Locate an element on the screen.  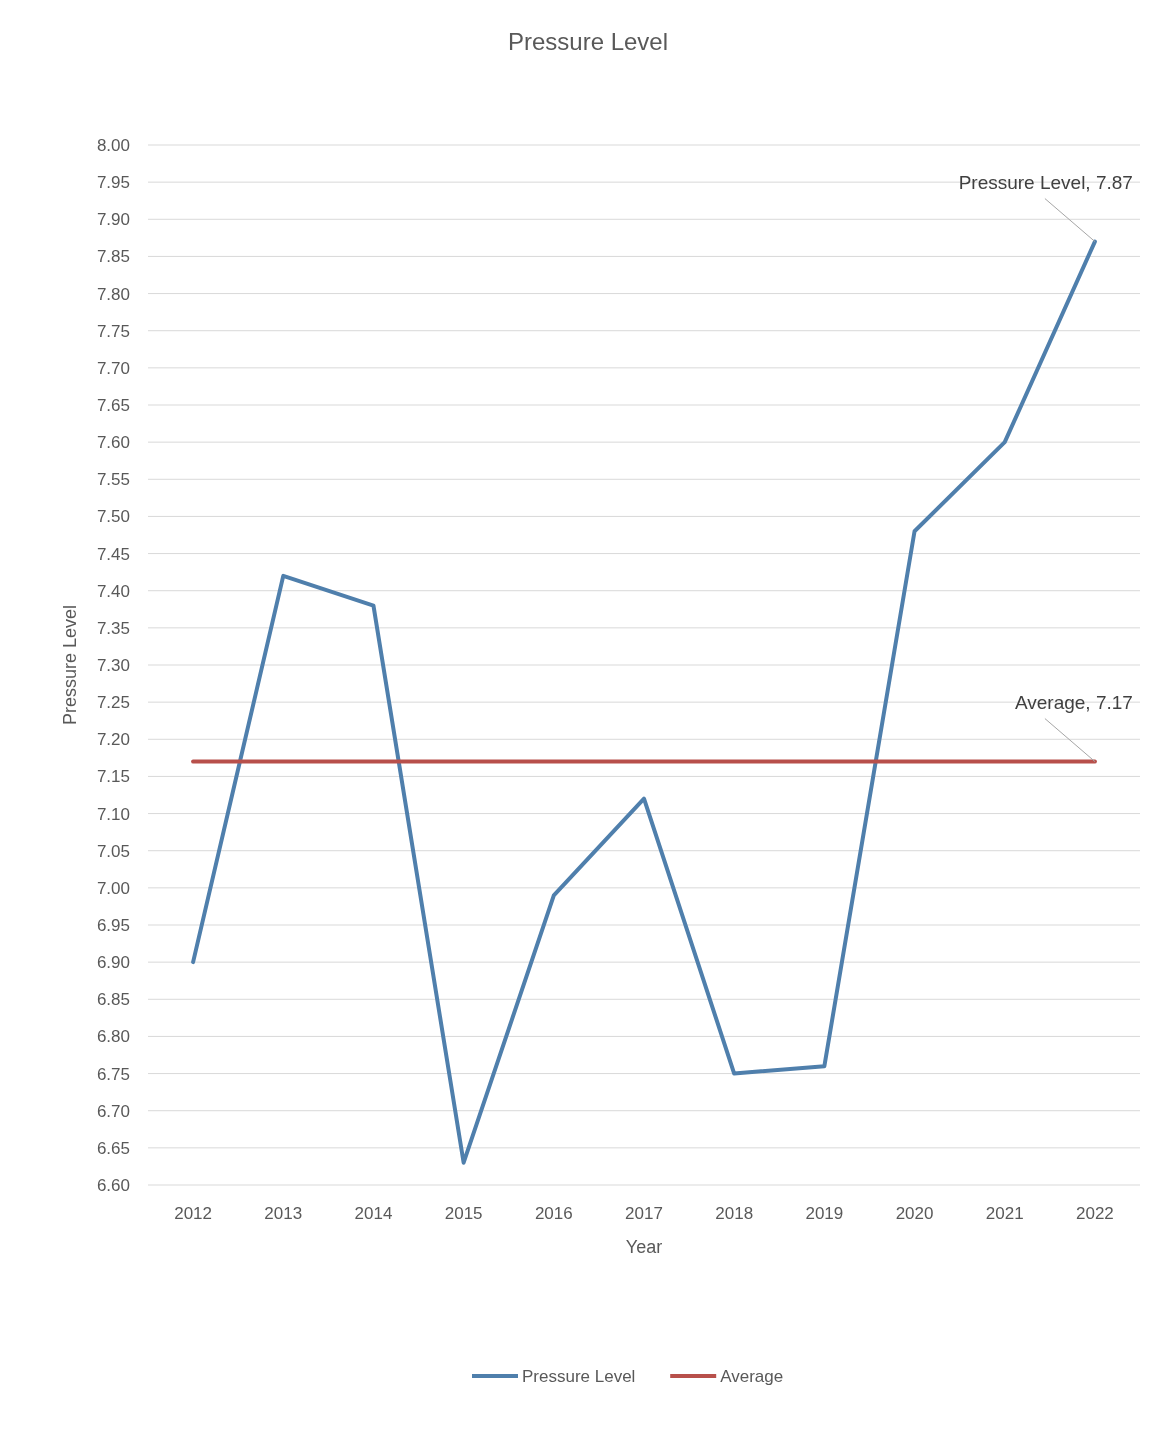
x-tick-label: 2021 is located at coordinates (1004, 1213).